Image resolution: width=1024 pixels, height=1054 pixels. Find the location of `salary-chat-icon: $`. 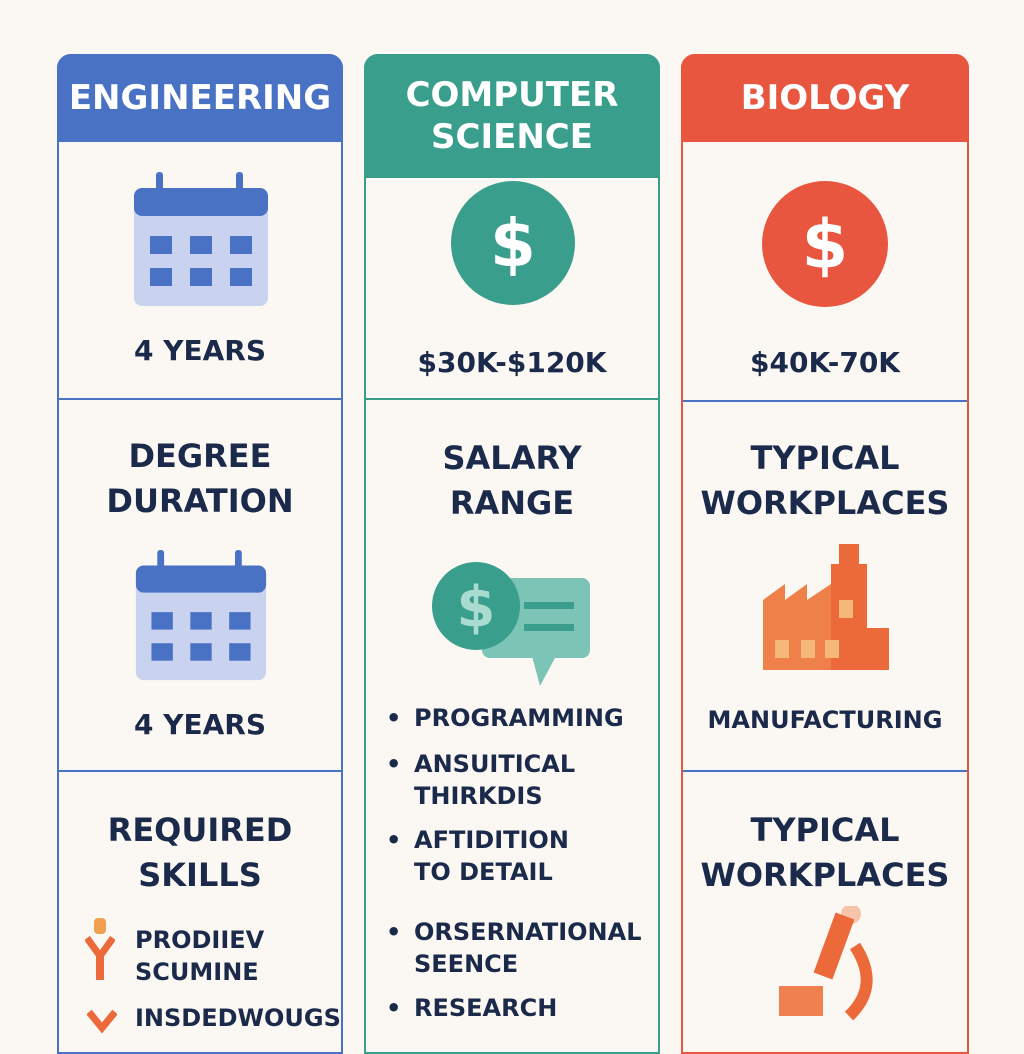

salary-chat-icon: $ is located at coordinates (511, 624).